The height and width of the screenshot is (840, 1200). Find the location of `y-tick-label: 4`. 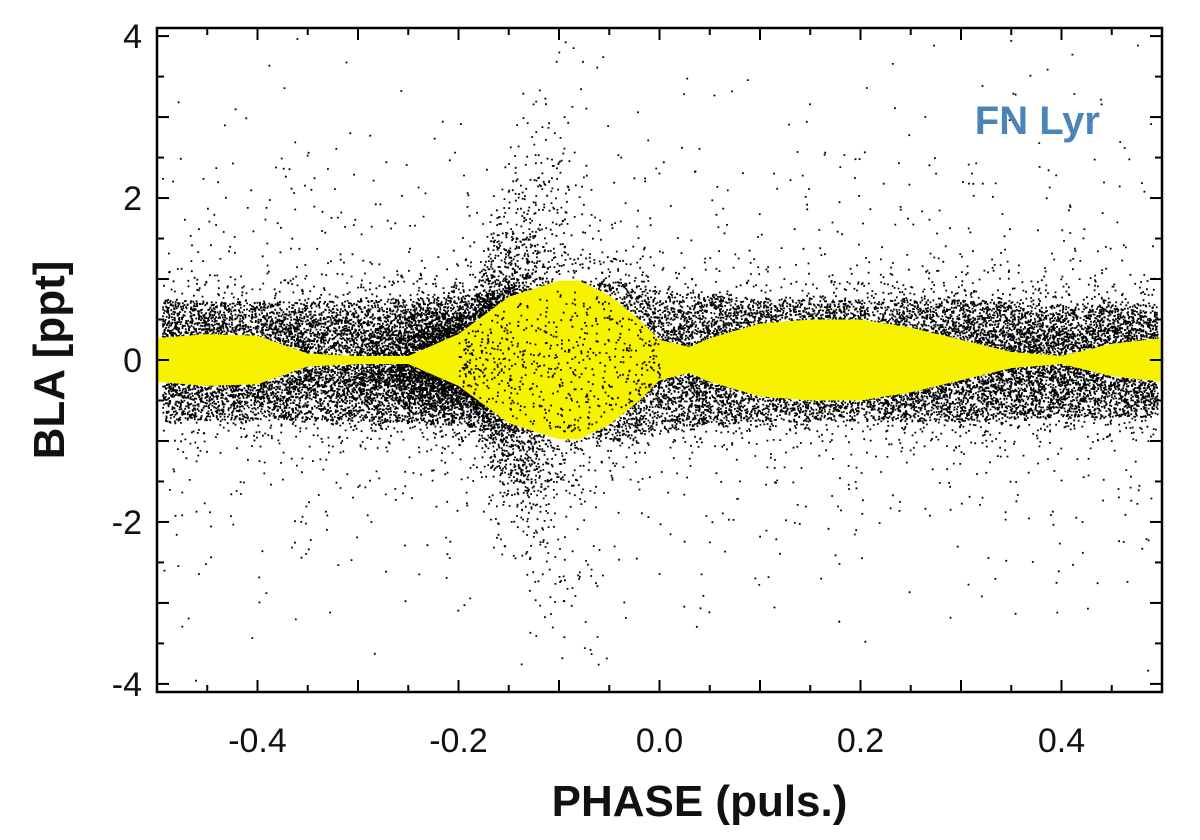

y-tick-label: 4 is located at coordinates (132, 37).